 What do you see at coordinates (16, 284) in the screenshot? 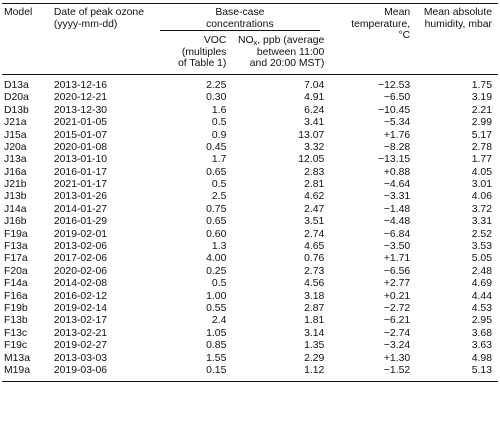
I see `cell-model: F14a` at bounding box center [16, 284].